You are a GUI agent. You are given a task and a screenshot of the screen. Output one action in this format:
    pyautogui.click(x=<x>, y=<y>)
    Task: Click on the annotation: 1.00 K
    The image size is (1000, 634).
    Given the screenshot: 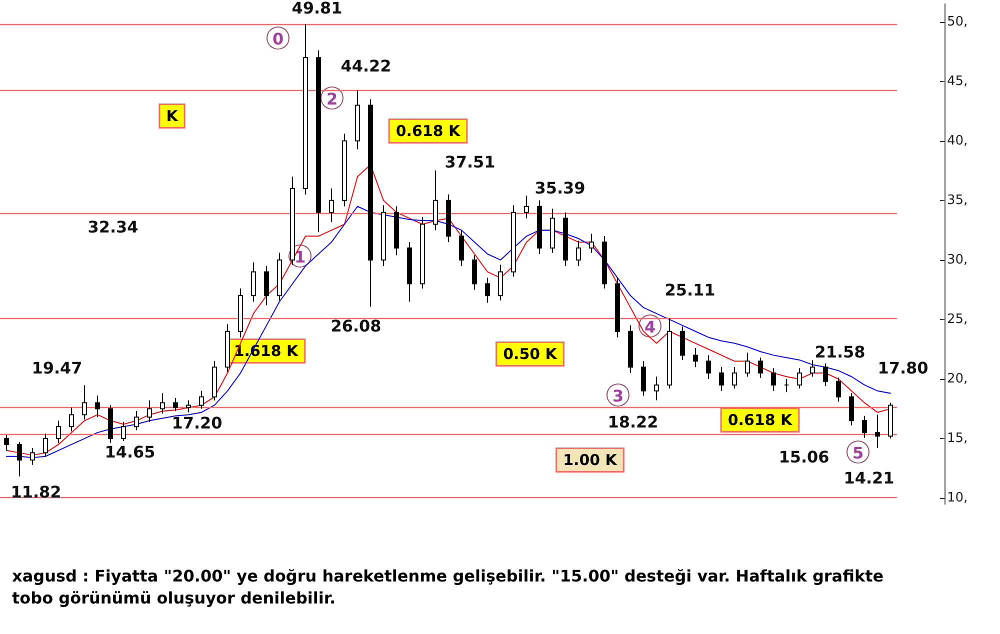 What is the action you would take?
    pyautogui.click(x=590, y=460)
    